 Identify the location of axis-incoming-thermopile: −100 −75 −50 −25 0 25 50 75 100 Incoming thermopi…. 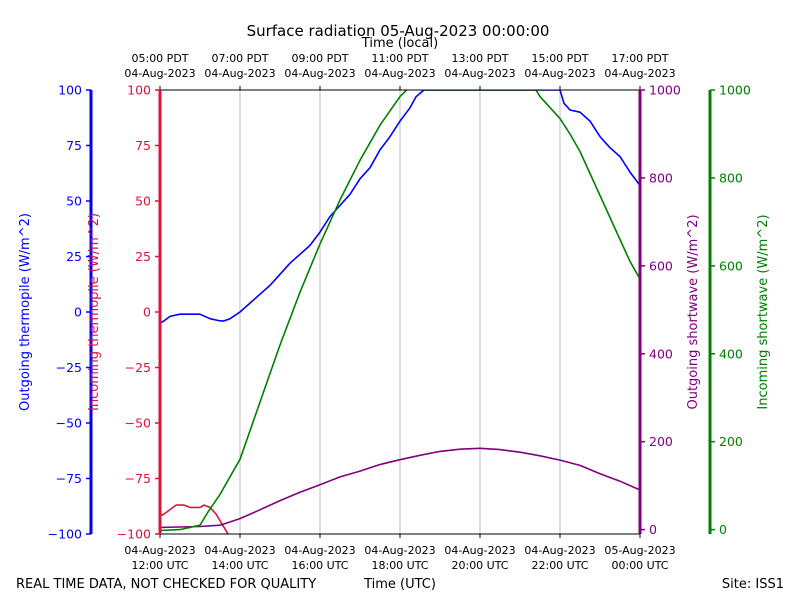
(124, 312).